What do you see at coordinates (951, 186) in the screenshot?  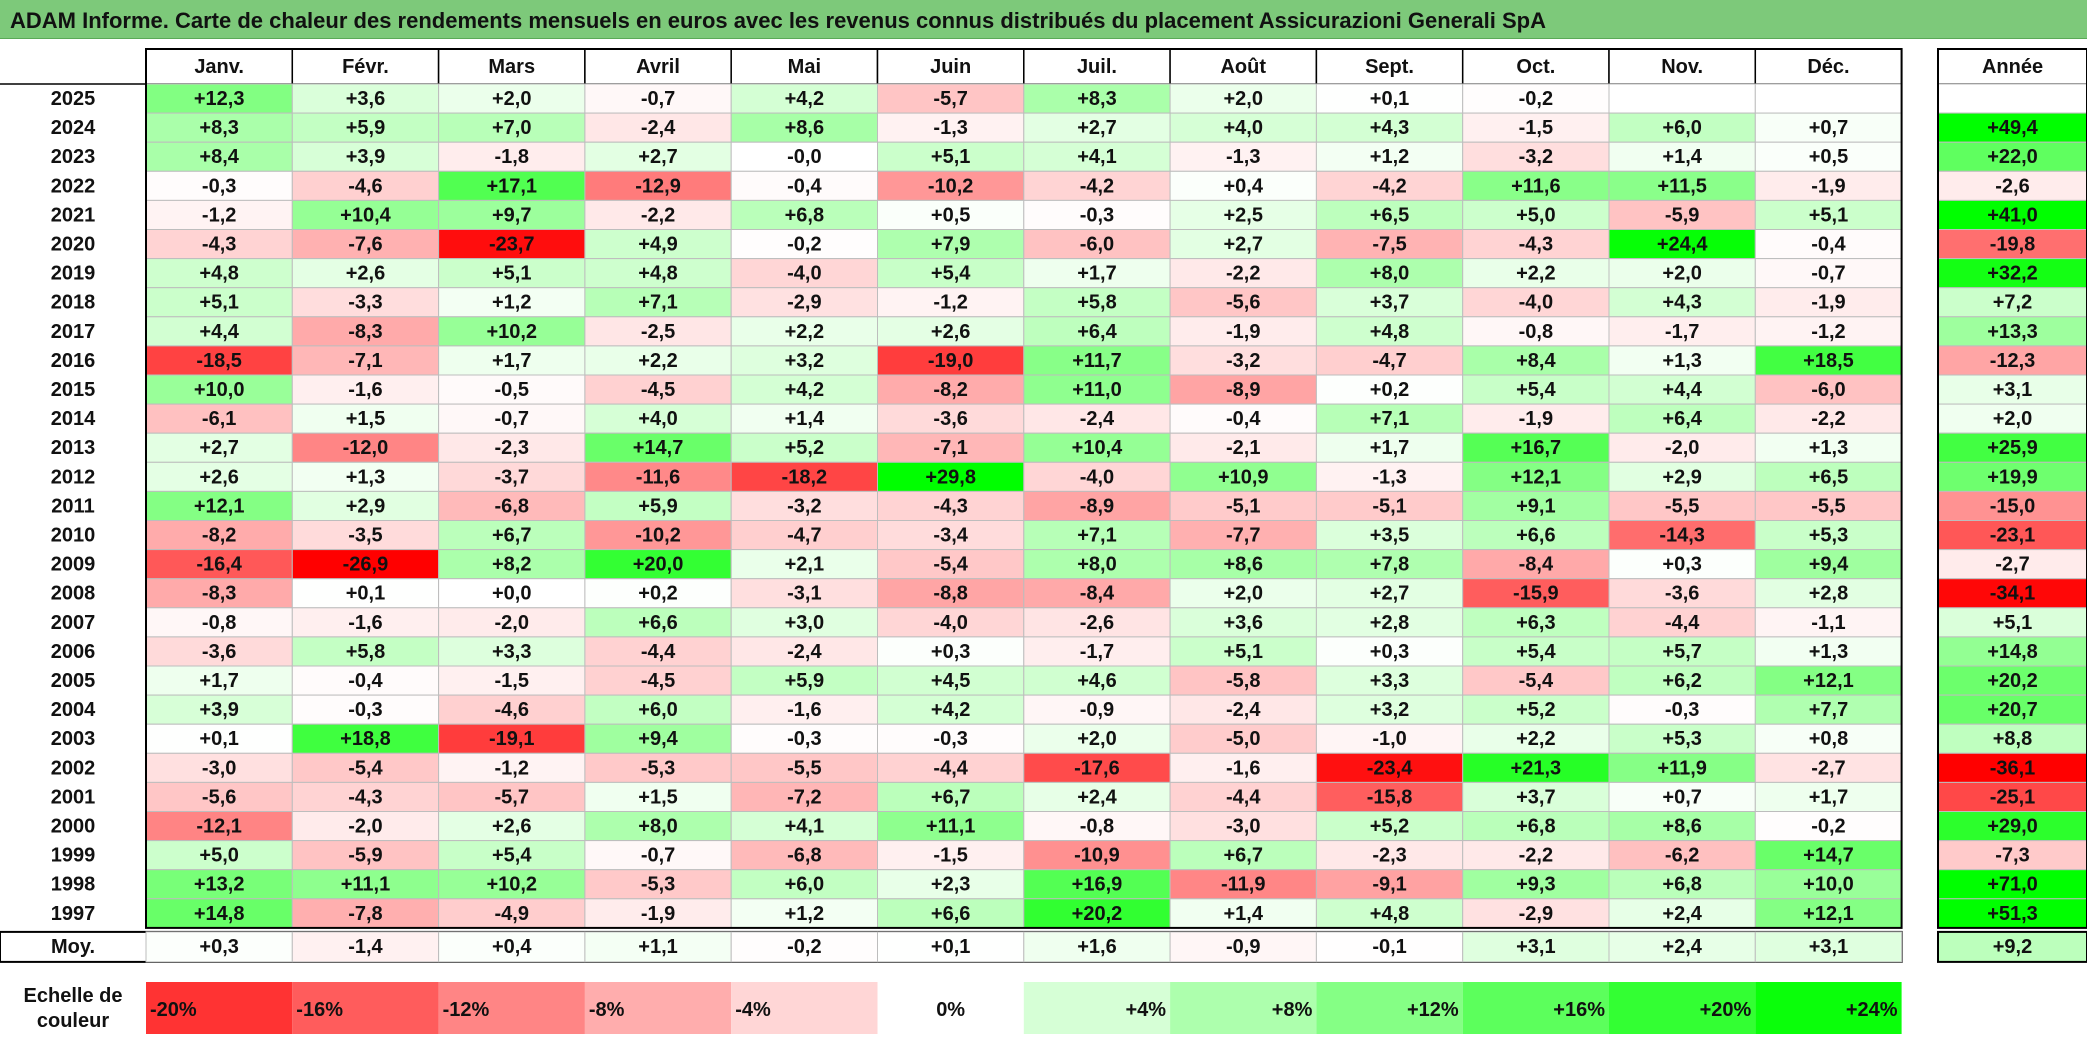 I see `heatmap-cell-label: -10,2` at bounding box center [951, 186].